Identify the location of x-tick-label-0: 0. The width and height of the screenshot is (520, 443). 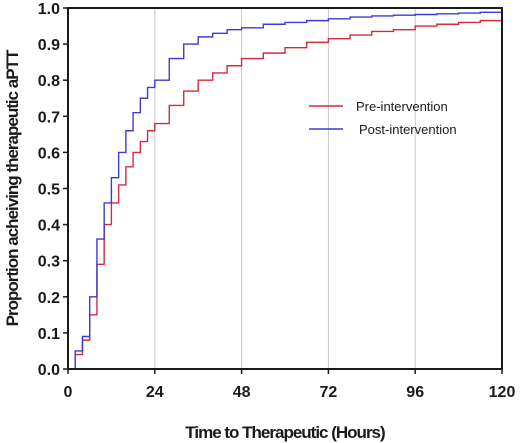
(68, 392).